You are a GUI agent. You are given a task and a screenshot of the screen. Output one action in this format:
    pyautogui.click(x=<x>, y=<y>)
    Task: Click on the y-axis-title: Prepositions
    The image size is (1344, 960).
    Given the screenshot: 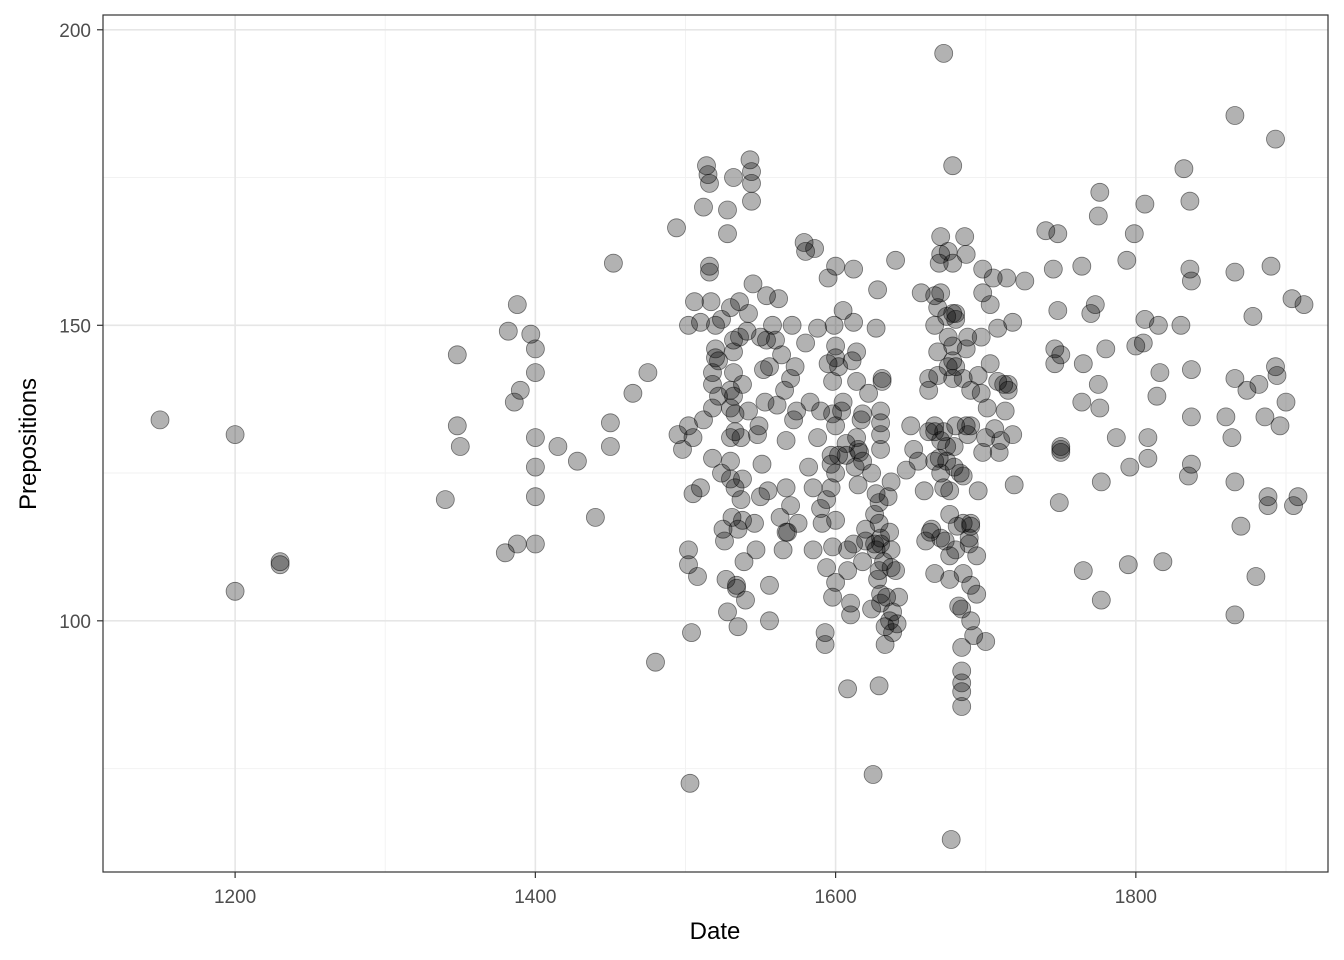 What is the action you would take?
    pyautogui.click(x=28, y=444)
    